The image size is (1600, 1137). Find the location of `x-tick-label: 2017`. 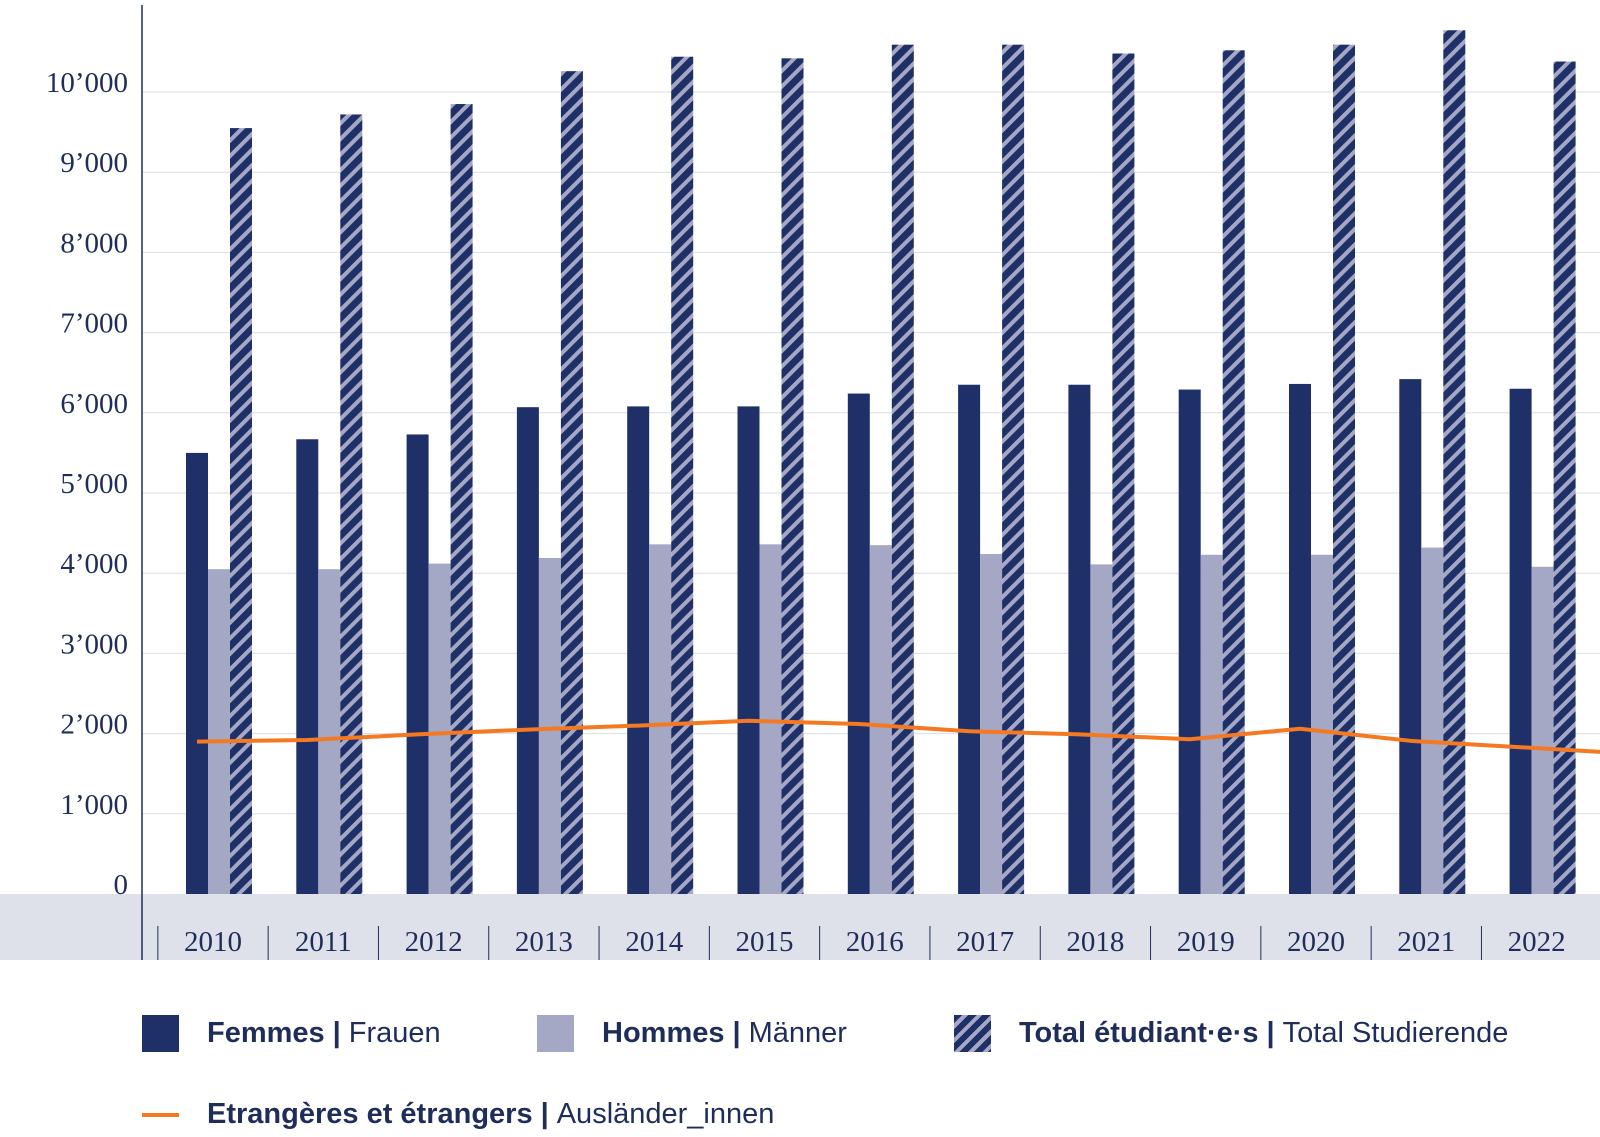

x-tick-label: 2017 is located at coordinates (985, 942).